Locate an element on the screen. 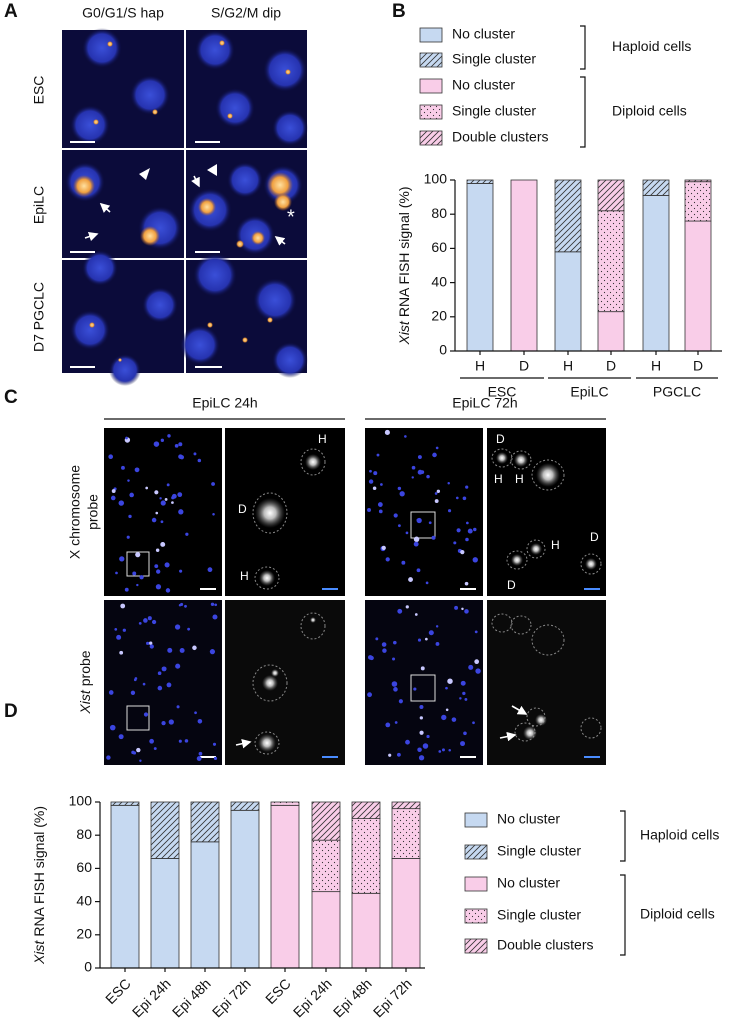 This screenshot has width=736, height=1029. y-tick-label: 100 is located at coordinates (436, 179).